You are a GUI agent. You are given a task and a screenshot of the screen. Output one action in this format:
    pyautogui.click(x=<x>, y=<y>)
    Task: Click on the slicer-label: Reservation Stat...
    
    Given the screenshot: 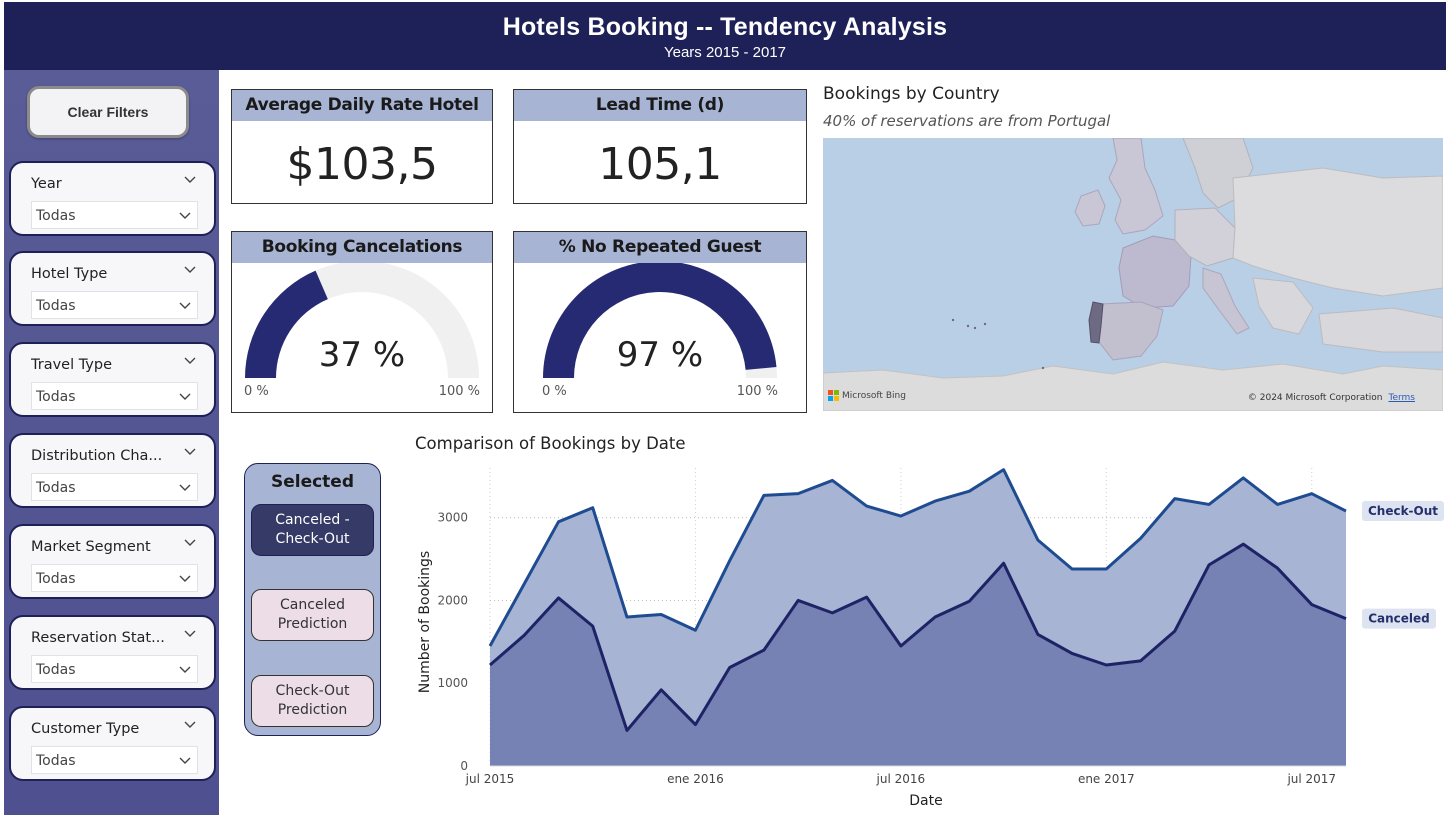 What is the action you would take?
    pyautogui.click(x=98, y=638)
    